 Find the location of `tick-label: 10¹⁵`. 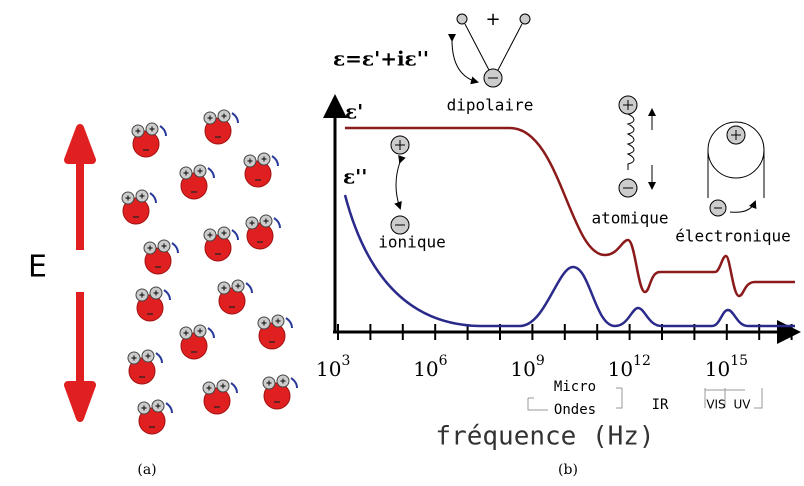

tick-label: 10¹⁵ is located at coordinates (726, 367).